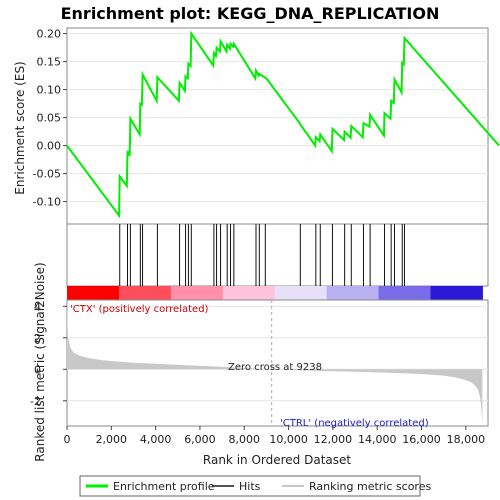  I want to click on es-ytick-label: 0.05, so click(49, 118).